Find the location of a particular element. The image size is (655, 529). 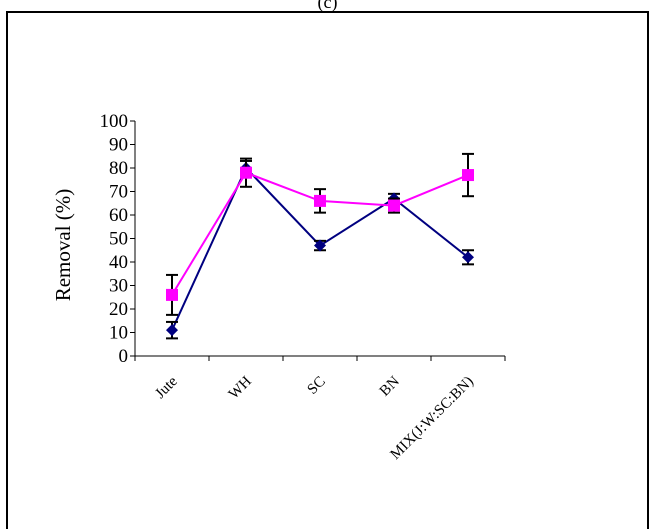

y-axis-title: Removal (%) is located at coordinates (63, 245).